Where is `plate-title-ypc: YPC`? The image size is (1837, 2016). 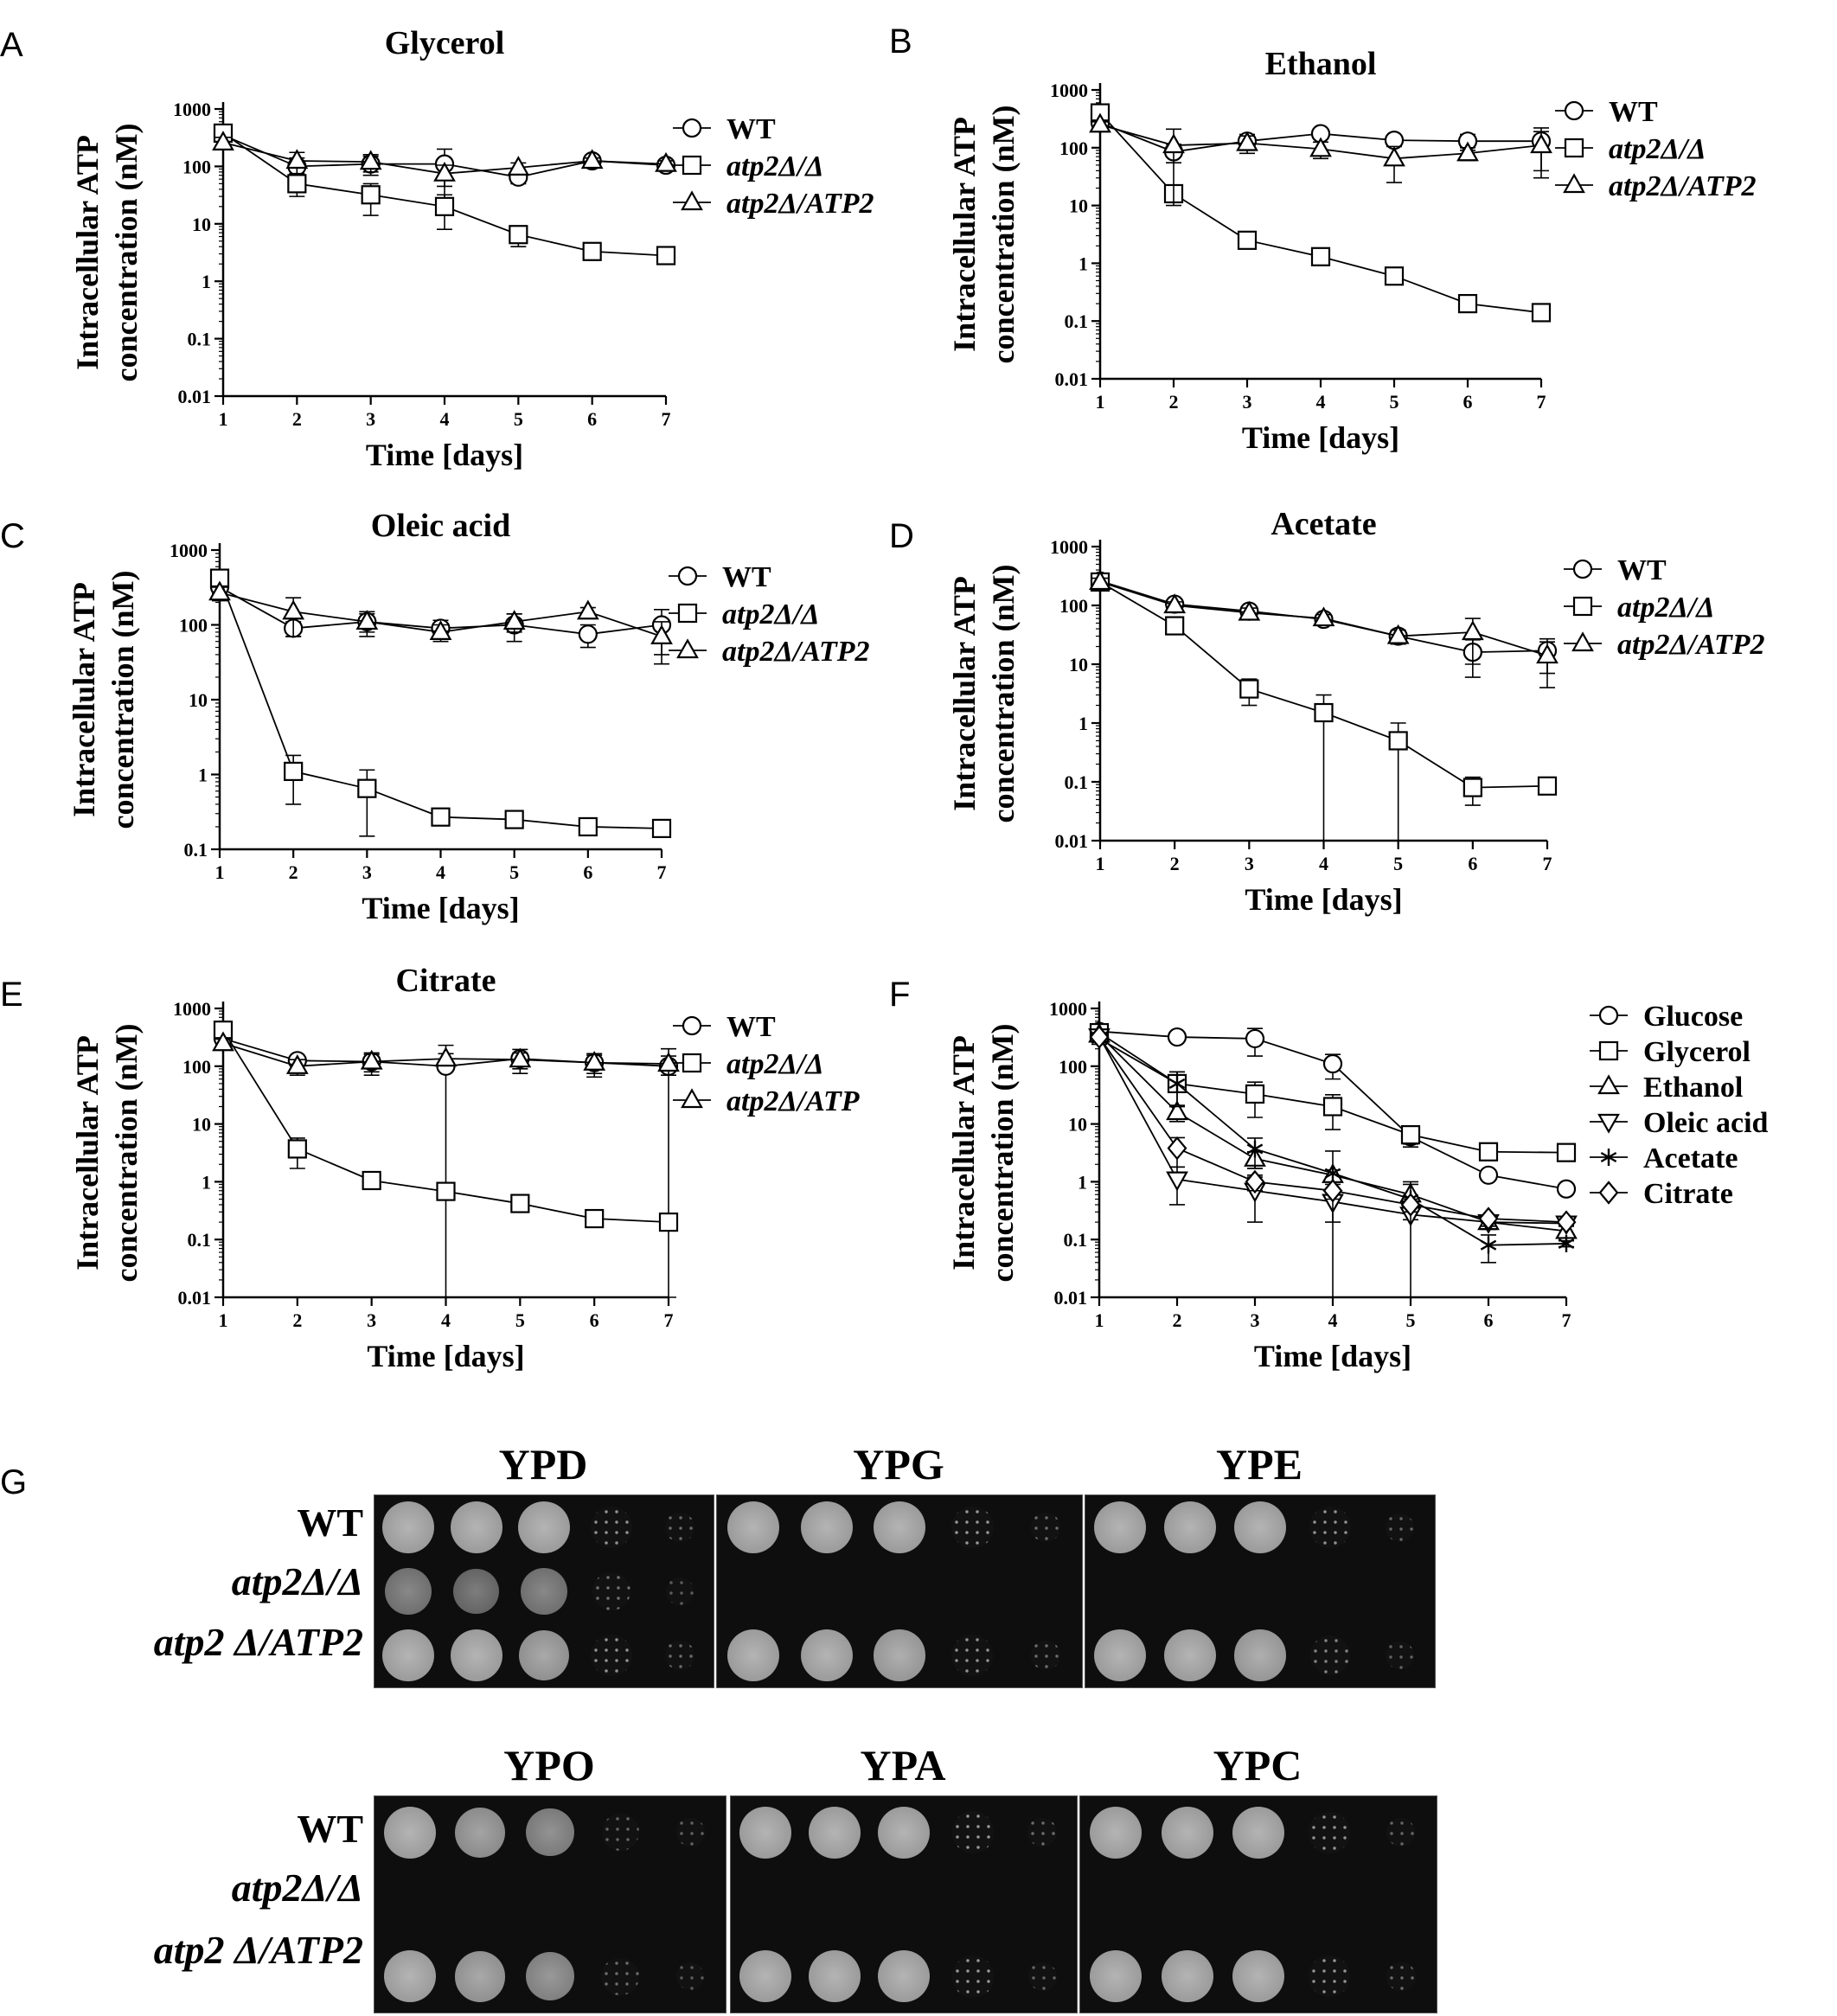
plate-title-ypc: YPC is located at coordinates (1258, 1765).